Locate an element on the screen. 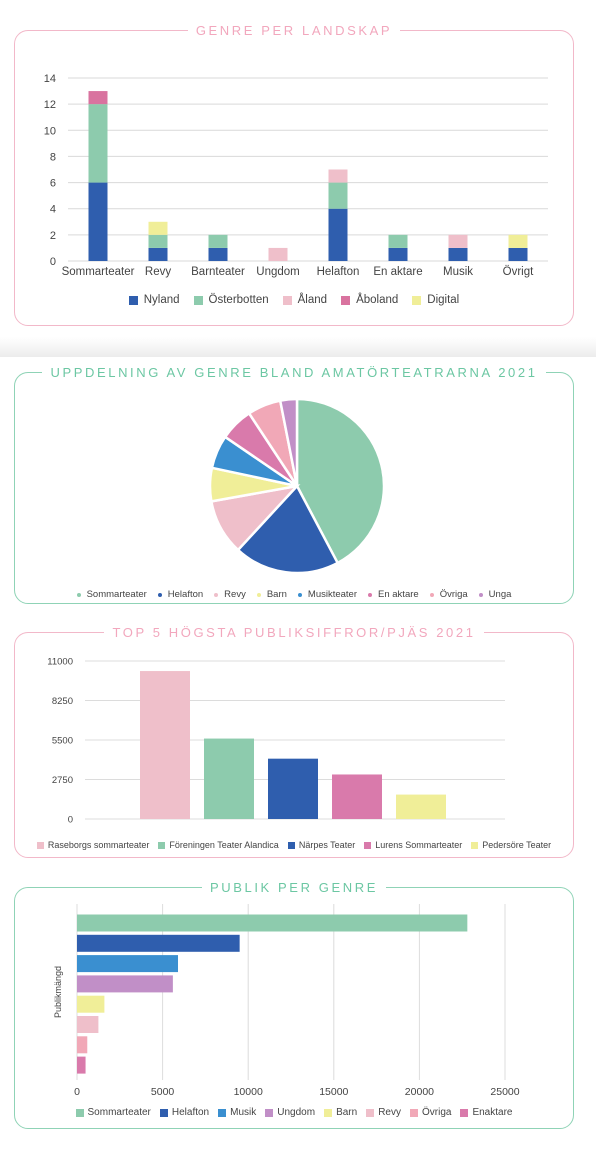  legend-label: Barn is located at coordinates (347, 1112).